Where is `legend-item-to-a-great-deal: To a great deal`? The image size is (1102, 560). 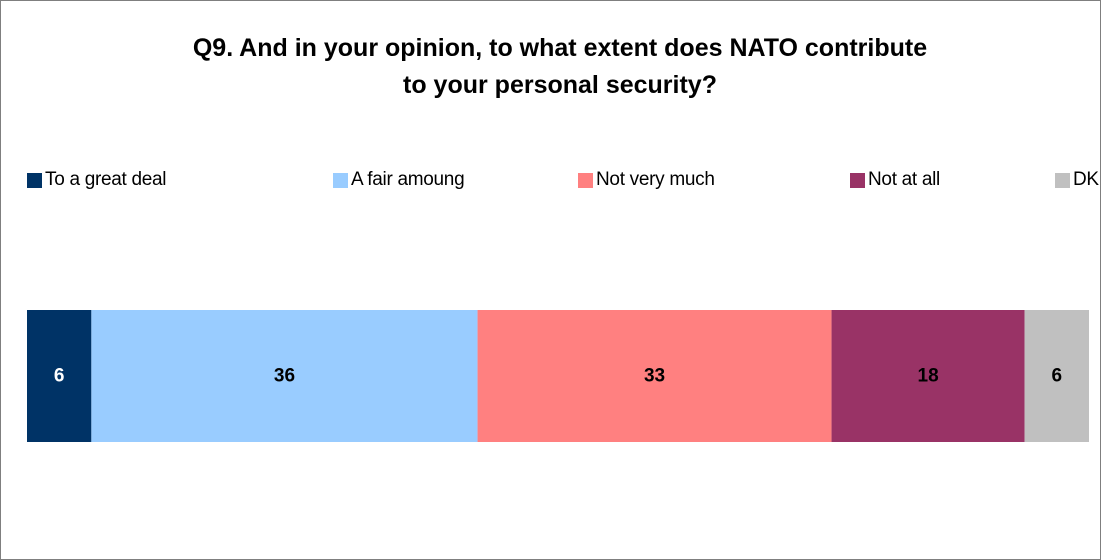 legend-item-to-a-great-deal: To a great deal is located at coordinates (97, 180).